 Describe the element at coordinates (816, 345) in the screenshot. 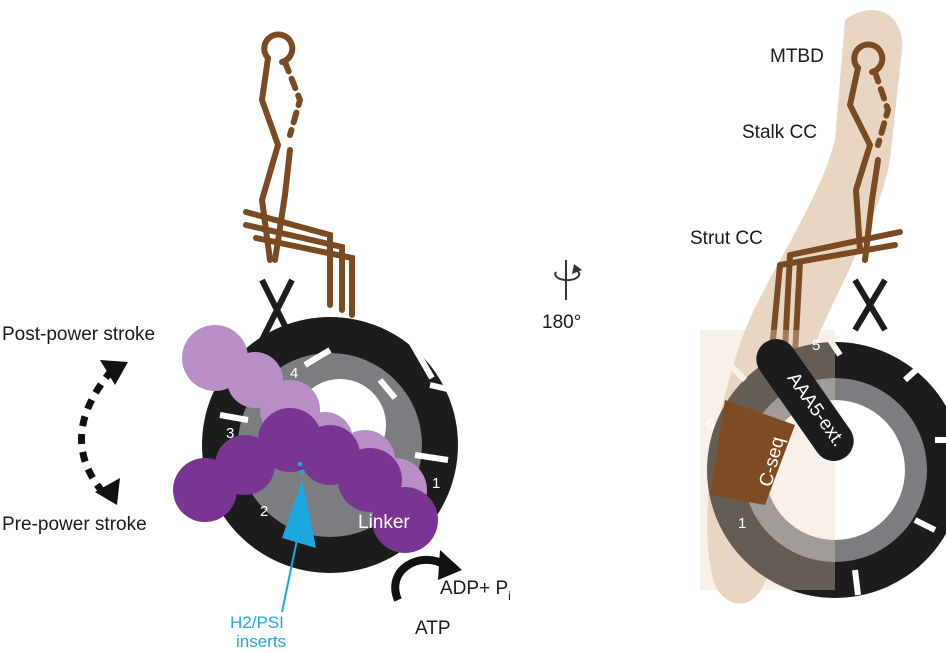

I see `aaa-number-5: 5` at that location.